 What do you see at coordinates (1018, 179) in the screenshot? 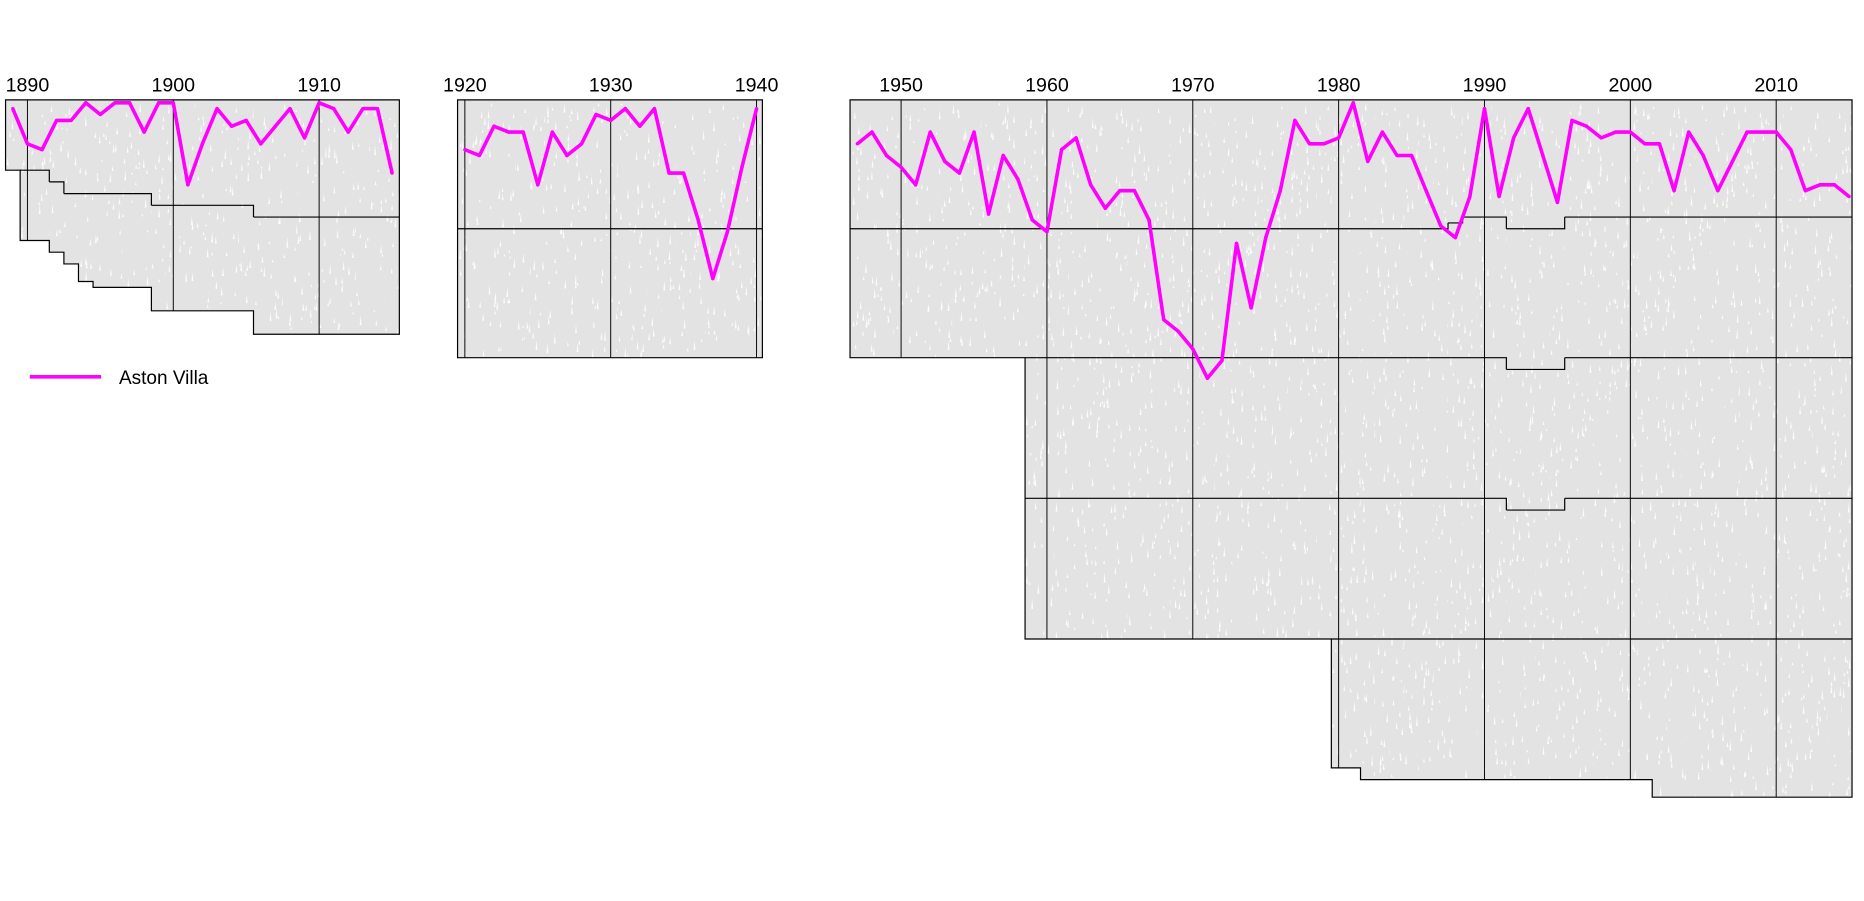
I see `data-point-1958` at bounding box center [1018, 179].